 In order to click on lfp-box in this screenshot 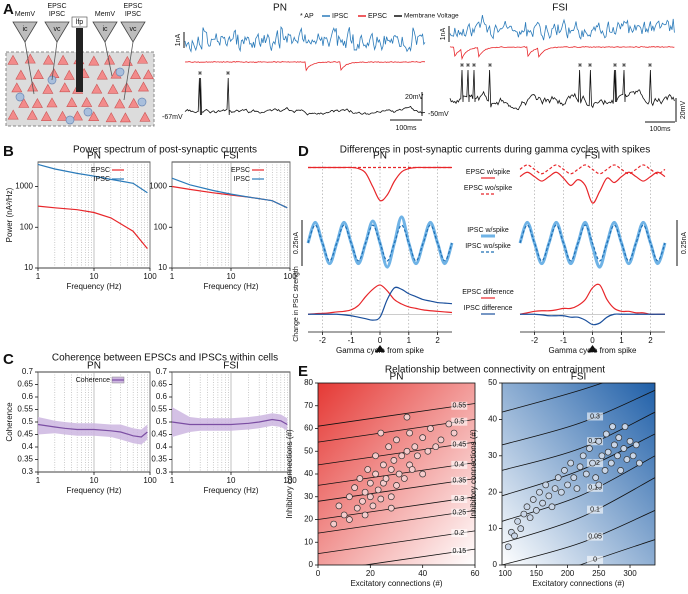, I will do `click(79, 22)`.